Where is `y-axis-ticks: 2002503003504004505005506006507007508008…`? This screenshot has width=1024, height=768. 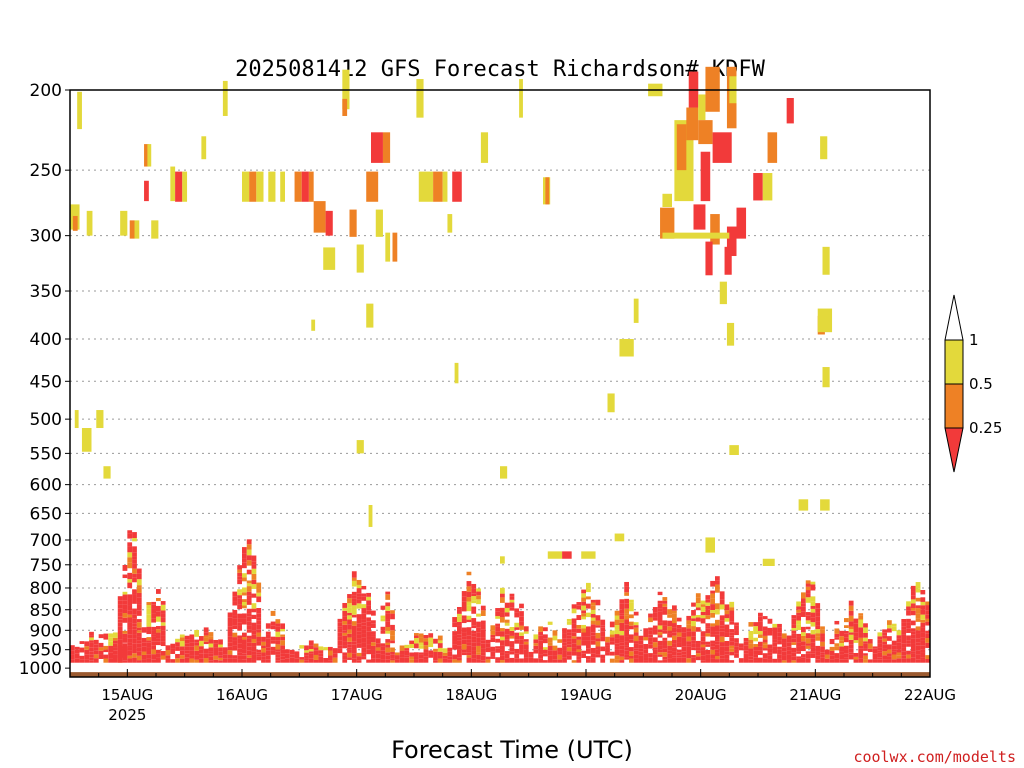 y-axis-ticks: 2002503003504004505005506006507007508008… is located at coordinates (44, 380).